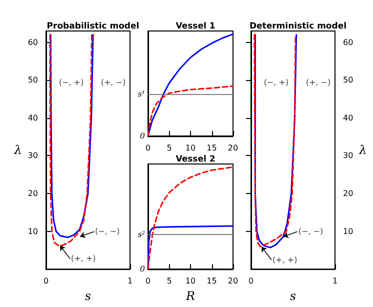  I want to click on ref-line-label: s², so click(141, 234).